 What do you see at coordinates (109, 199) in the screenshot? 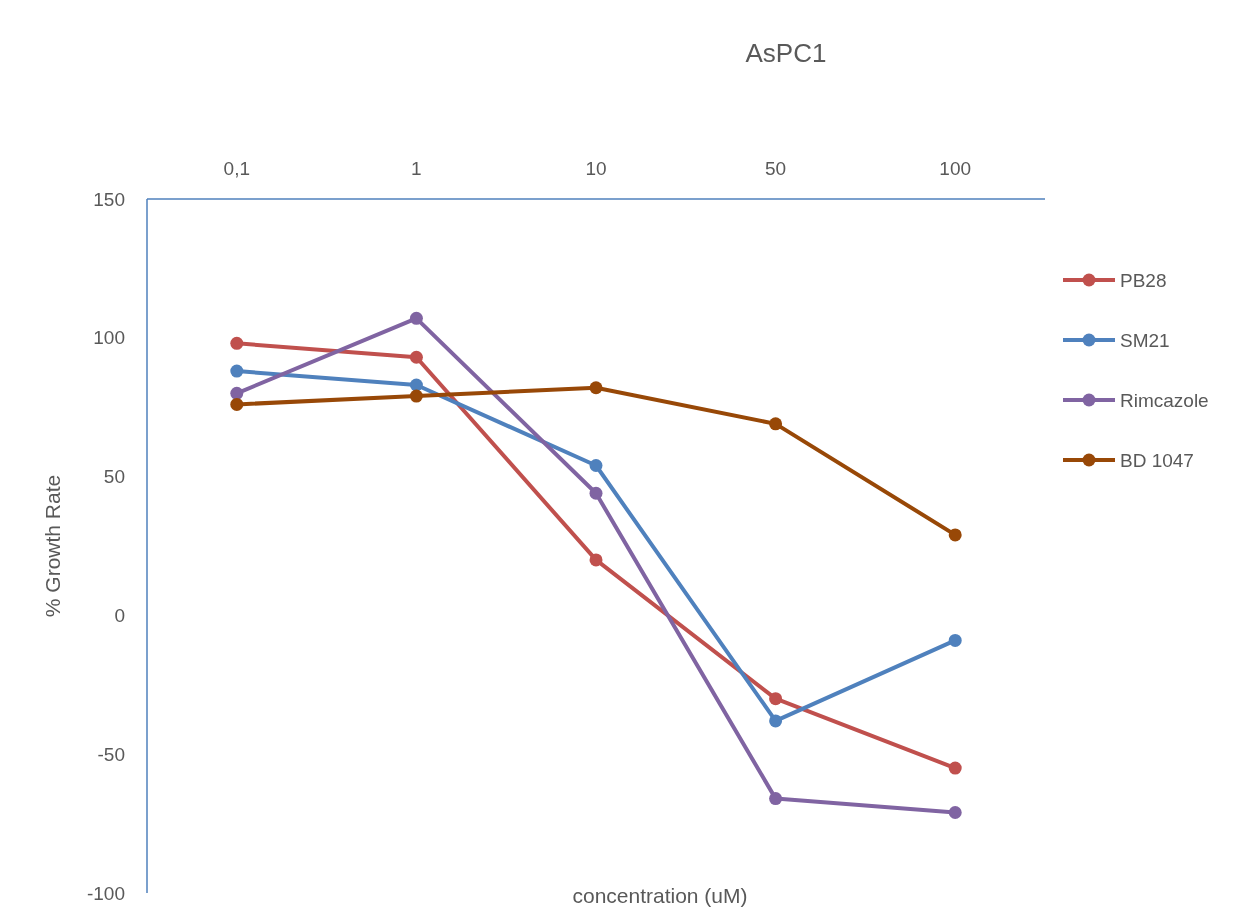
I see `y-tick-label: 150` at bounding box center [109, 199].